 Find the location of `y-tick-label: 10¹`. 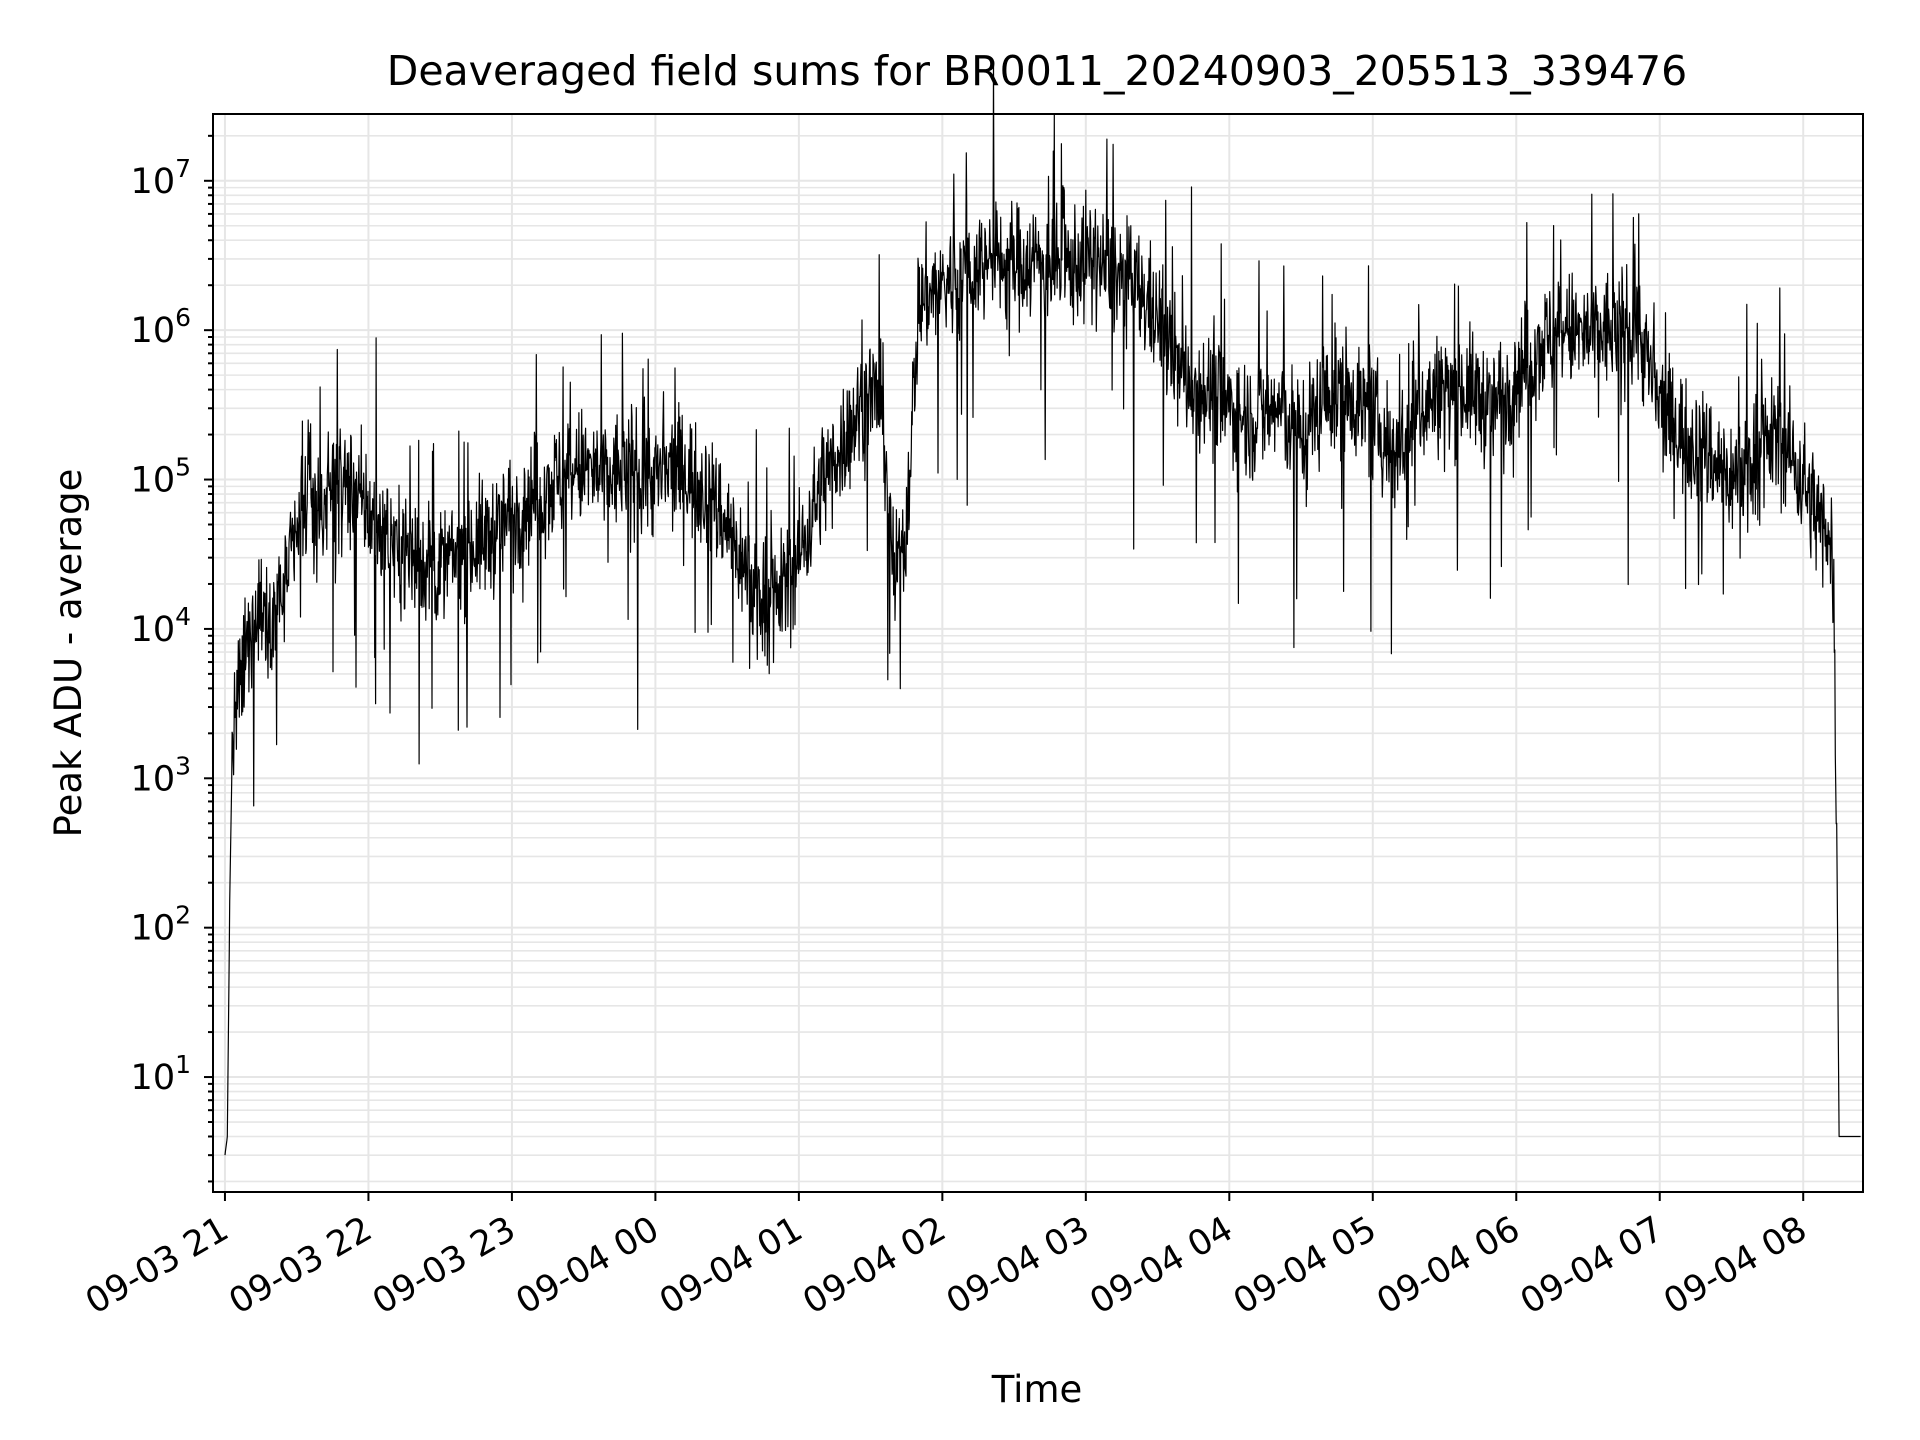

y-tick-label: 10¹ is located at coordinates (161, 1074).